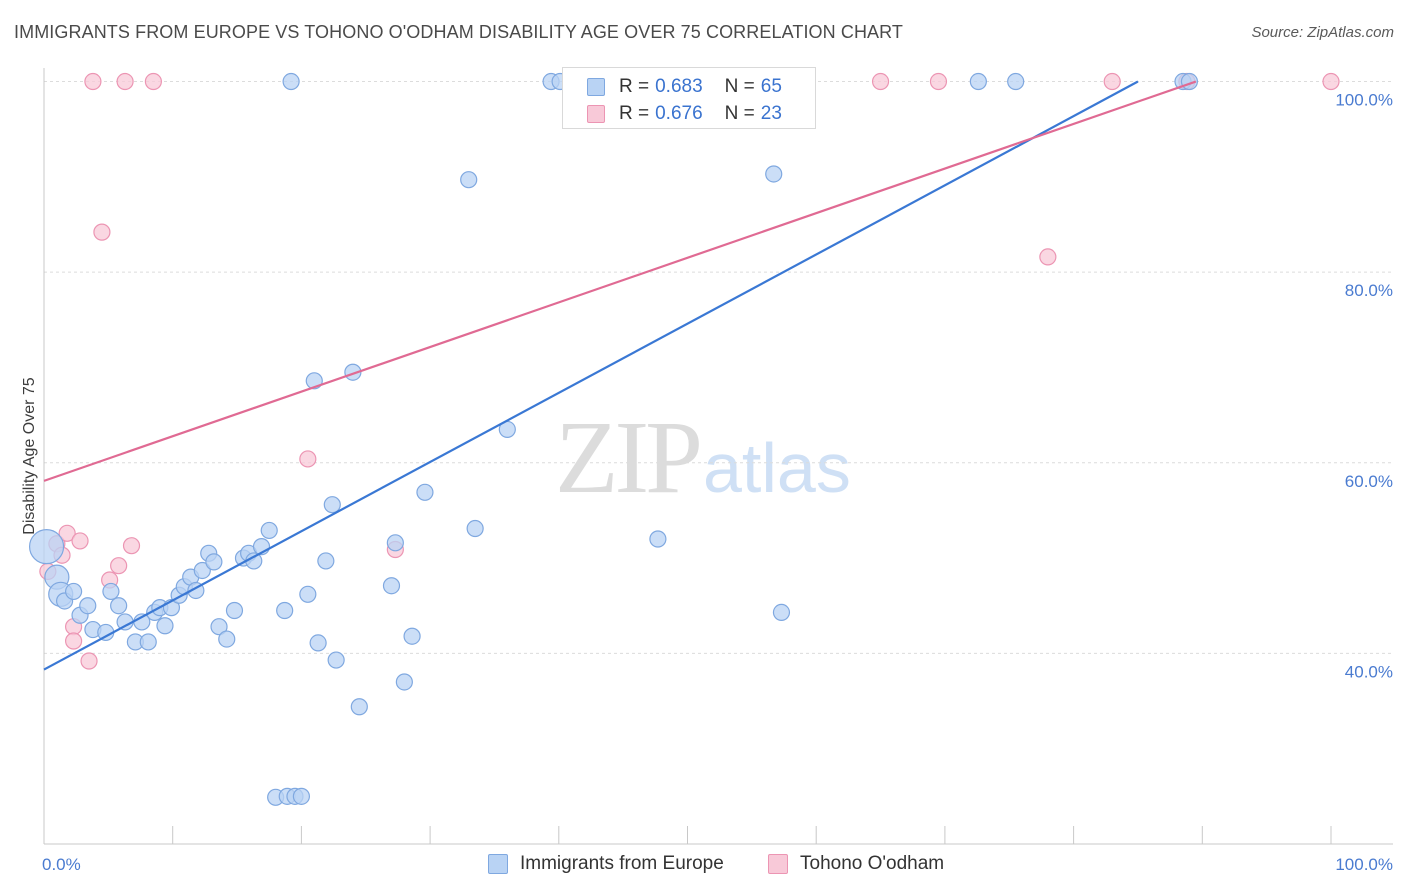 This screenshot has height=892, width=1406. What do you see at coordinates (872, 863) in the screenshot?
I see `bottom-legend-label-tohono: Tohono O'odham` at bounding box center [872, 863].